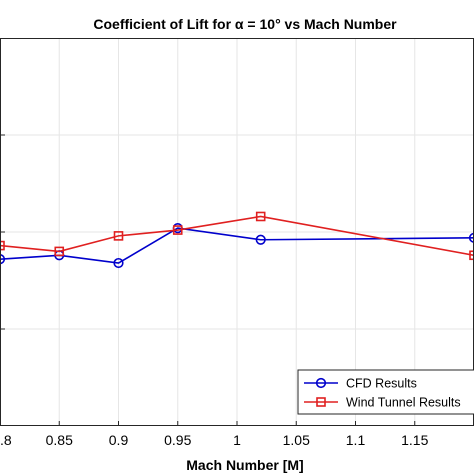  Describe the element at coordinates (177, 440) in the screenshot. I see `x-tick-label: 0.95` at that location.